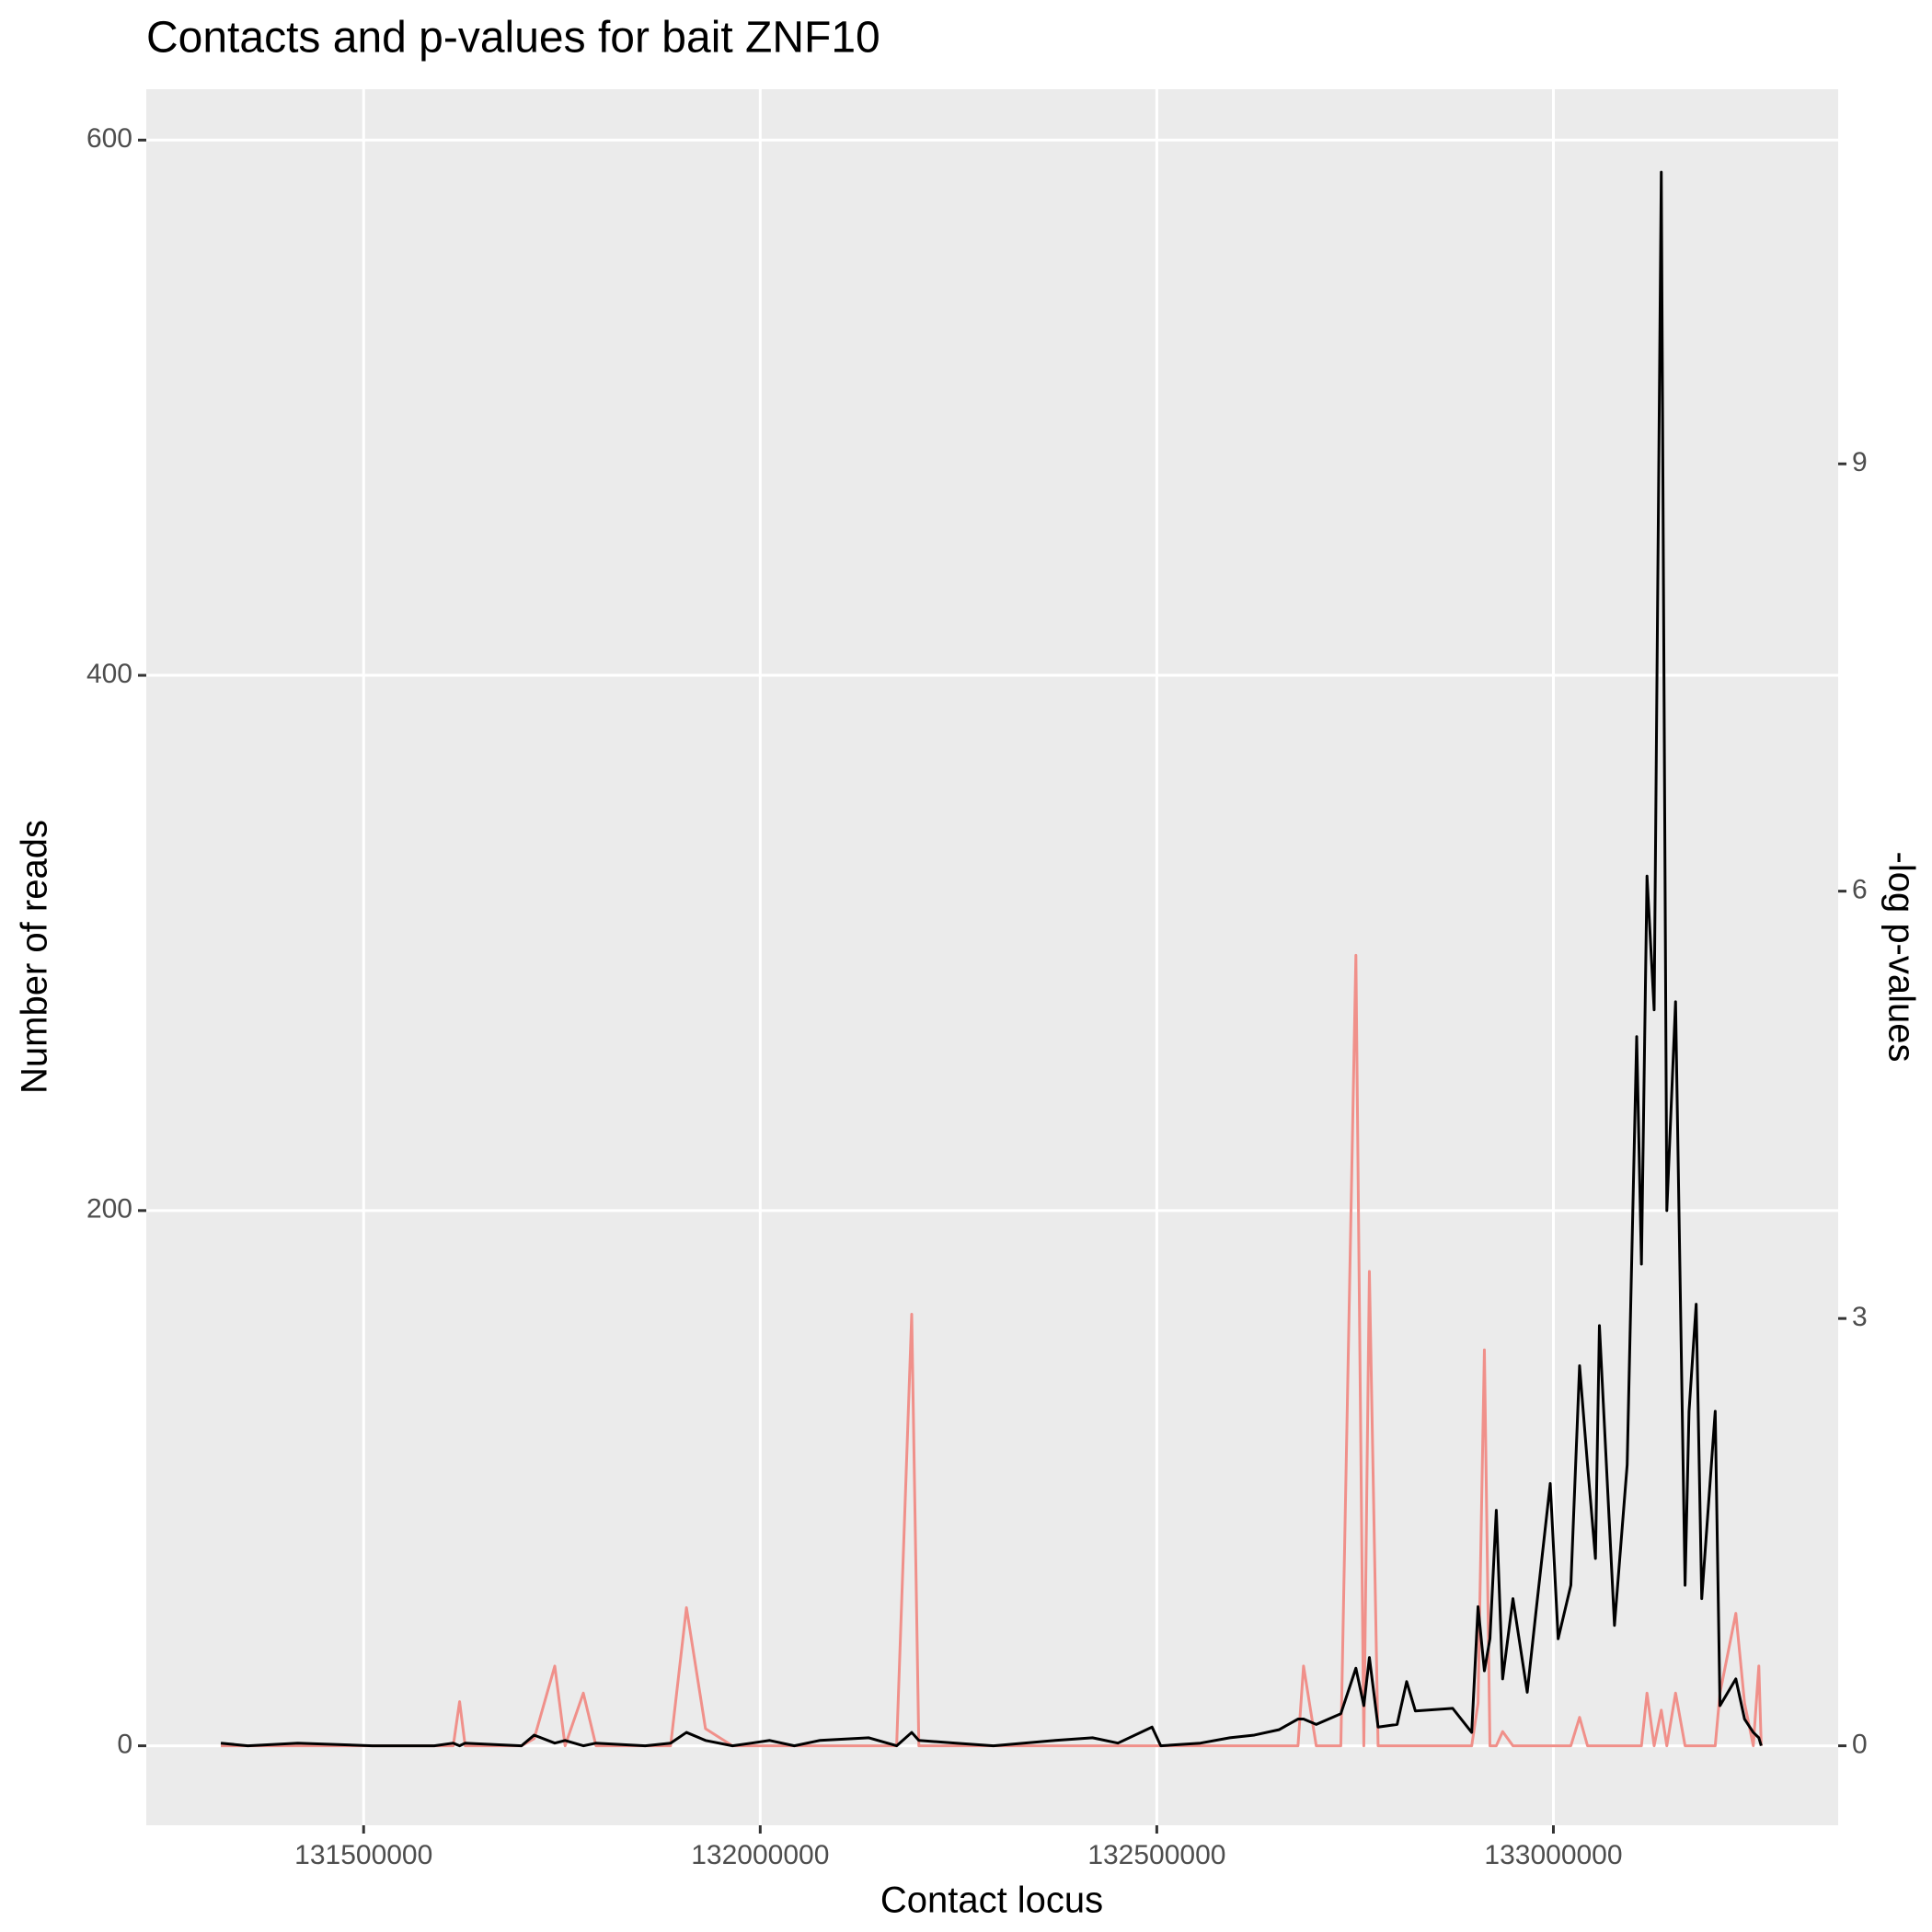 Image resolution: width=1932 pixels, height=1932 pixels. What do you see at coordinates (109, 674) in the screenshot?
I see `y-tick-label: 400` at bounding box center [109, 674].